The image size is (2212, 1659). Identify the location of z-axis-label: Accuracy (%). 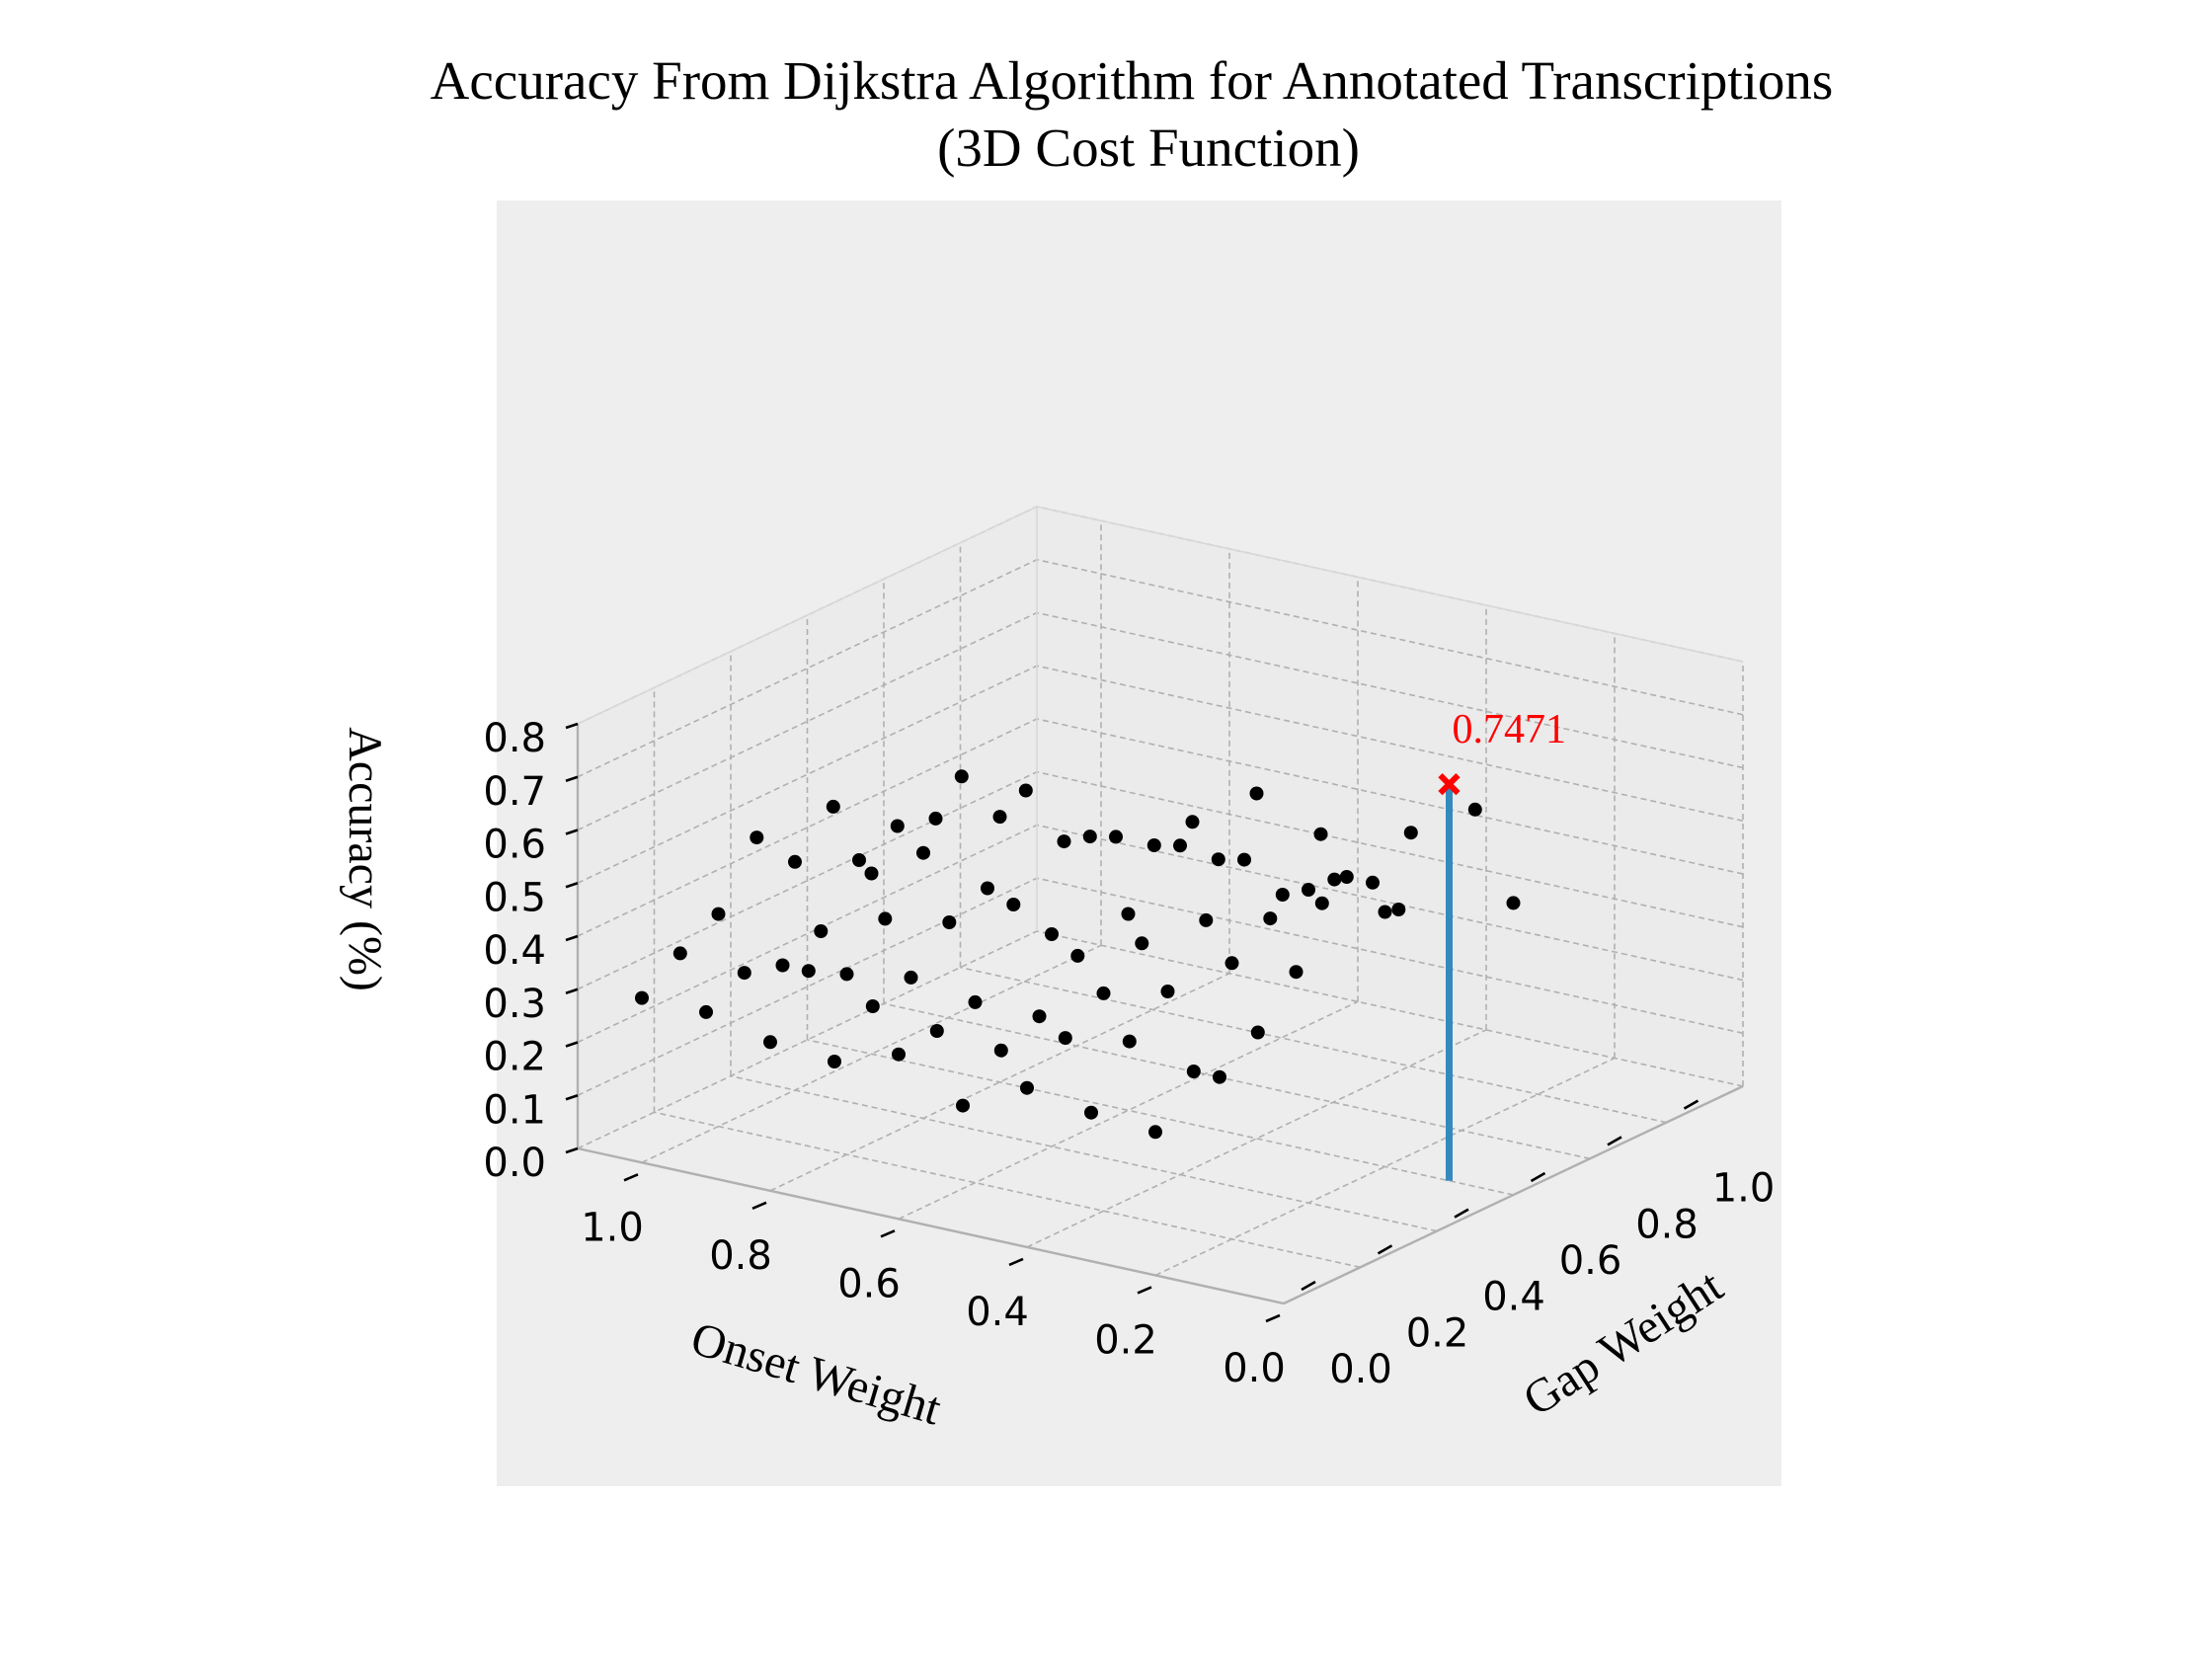
(365, 859).